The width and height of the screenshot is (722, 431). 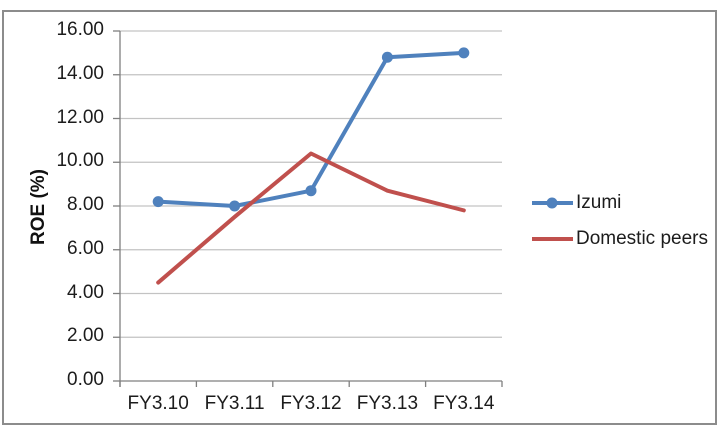 I want to click on y-tick-label: 2.00, so click(x=85, y=336).